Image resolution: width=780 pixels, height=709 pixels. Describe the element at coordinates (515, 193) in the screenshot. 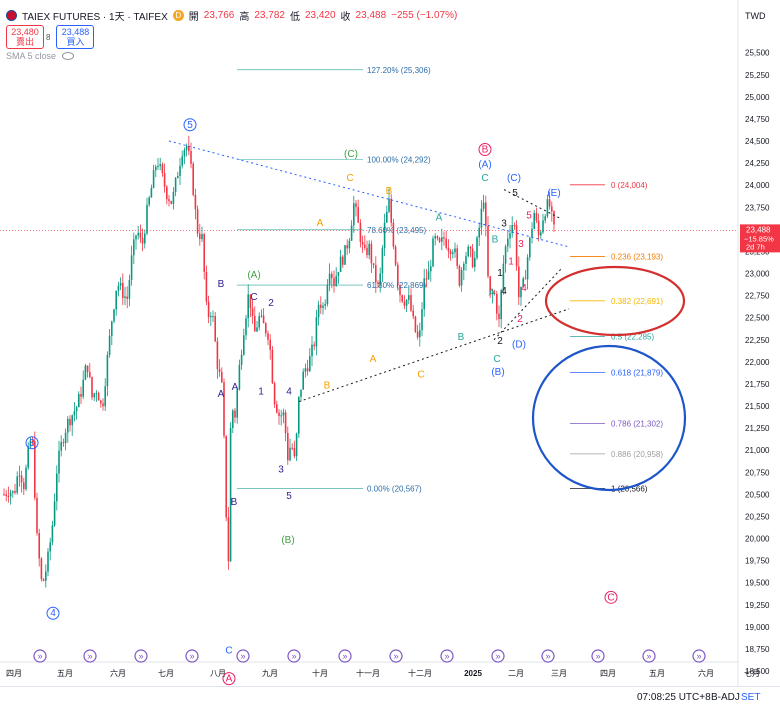

I see `wave-label: 5` at that location.